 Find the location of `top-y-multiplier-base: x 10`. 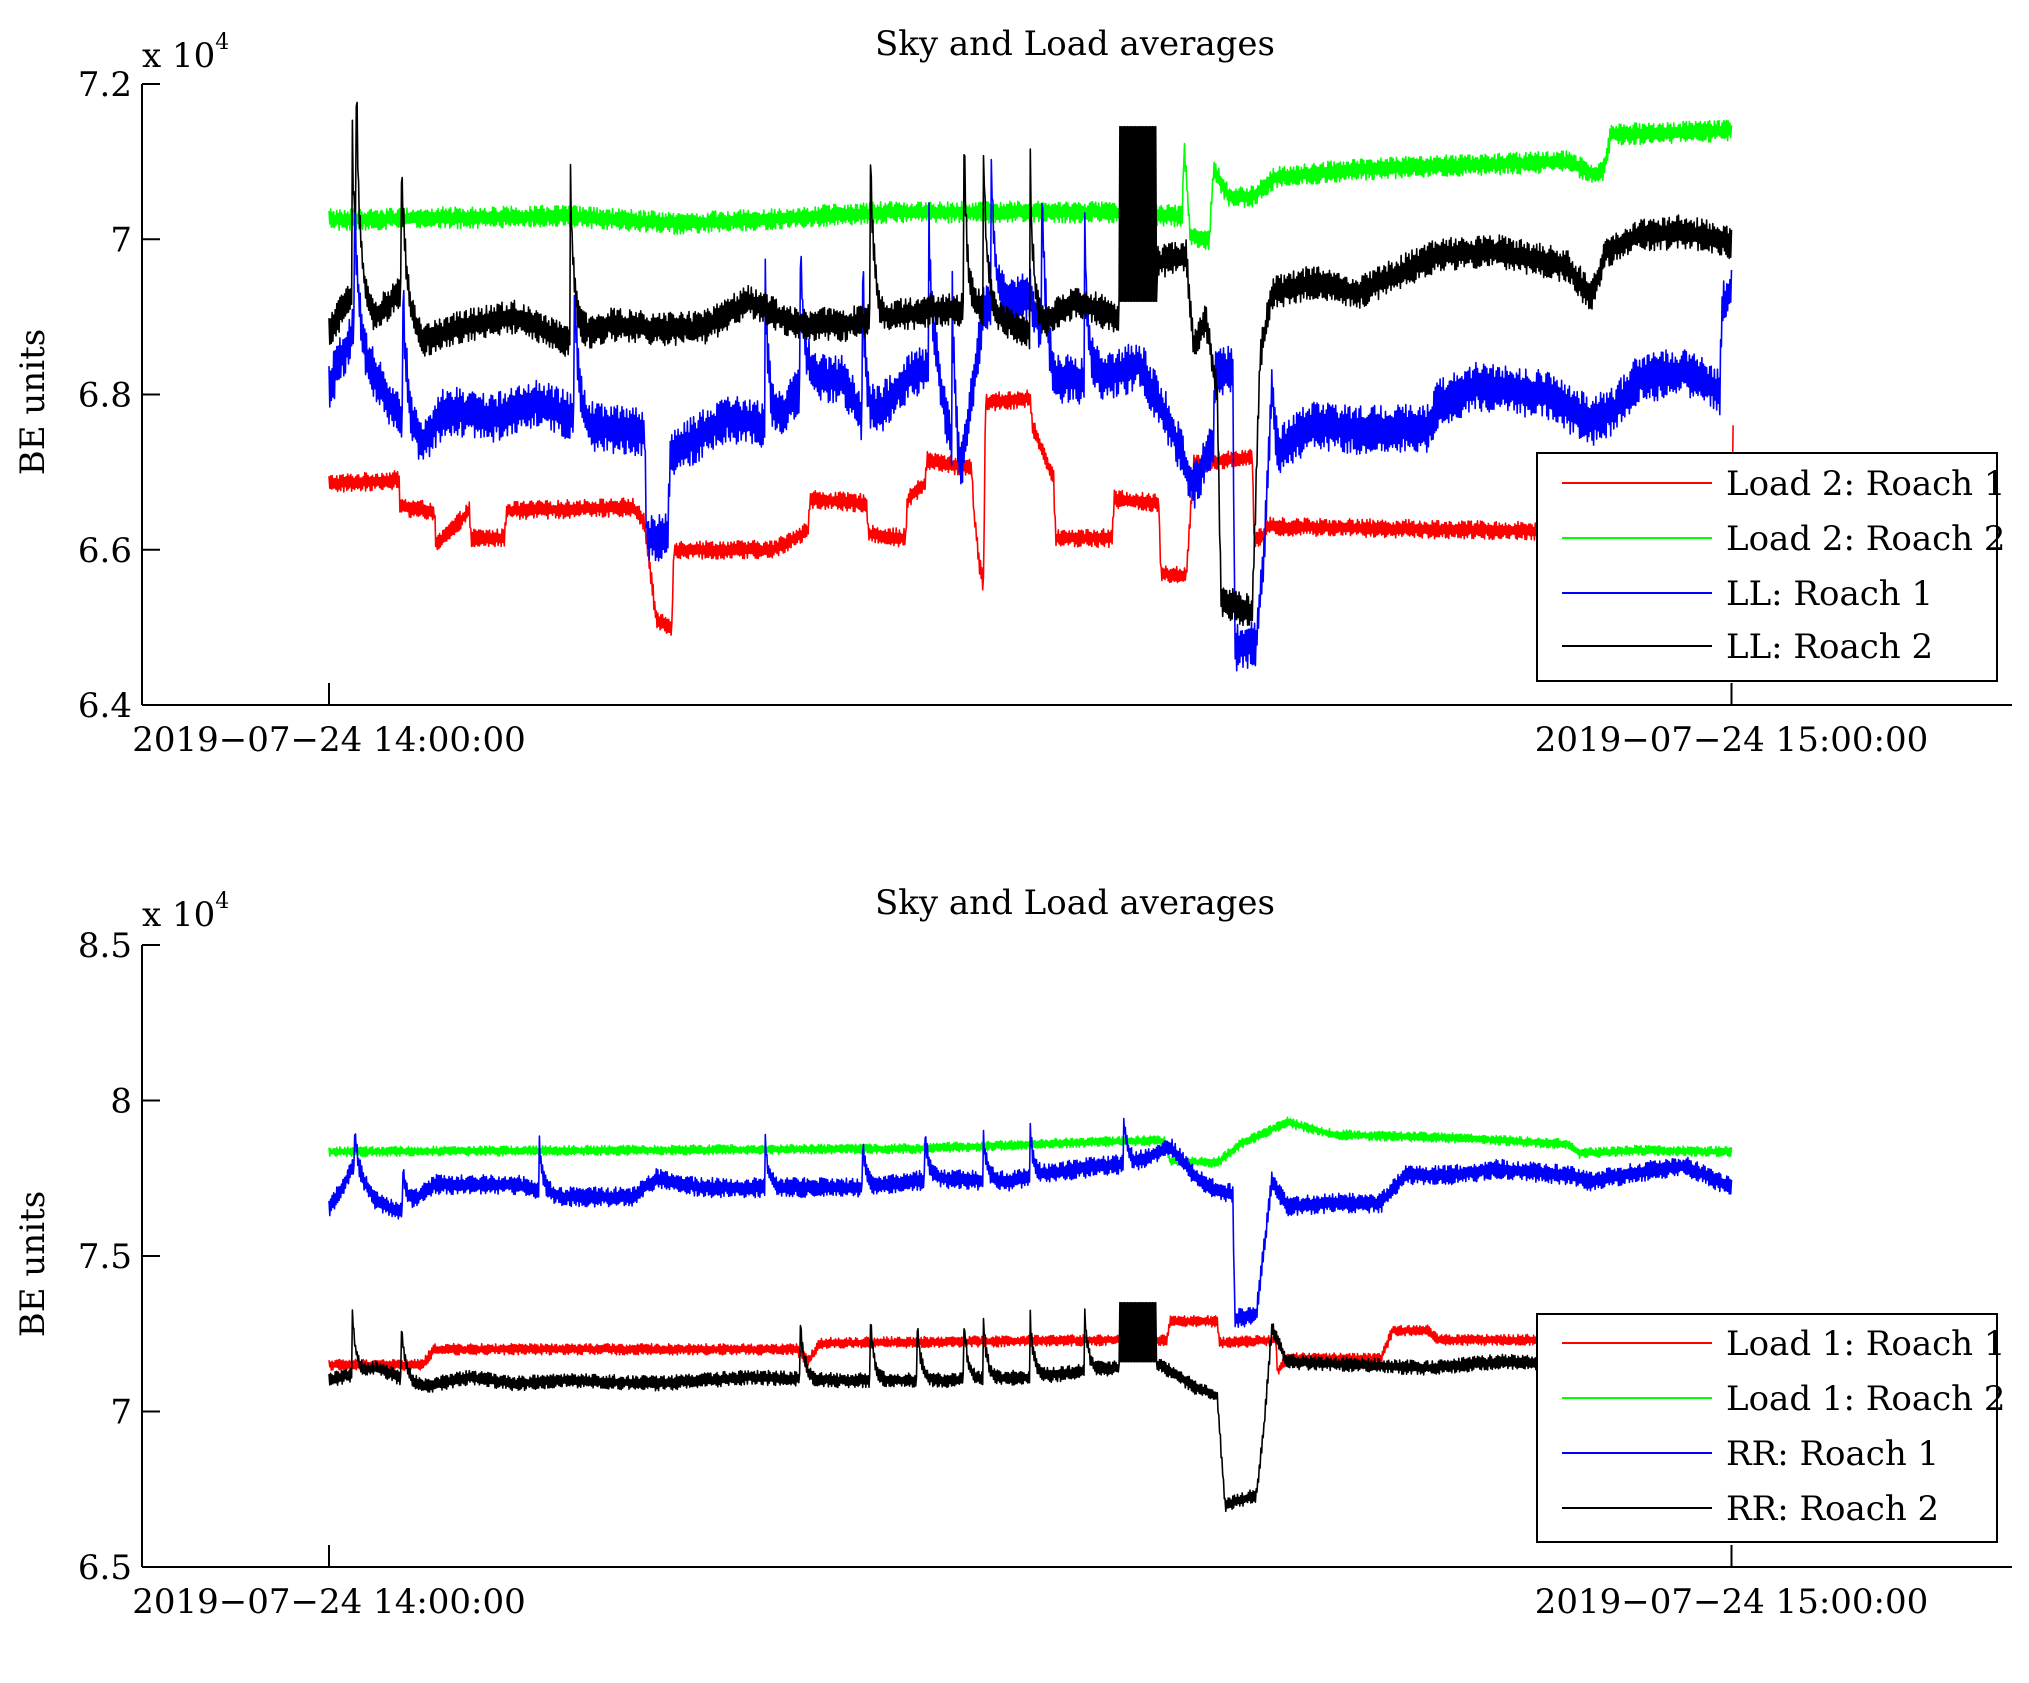

top-y-multiplier-base: x 10 is located at coordinates (178, 56).